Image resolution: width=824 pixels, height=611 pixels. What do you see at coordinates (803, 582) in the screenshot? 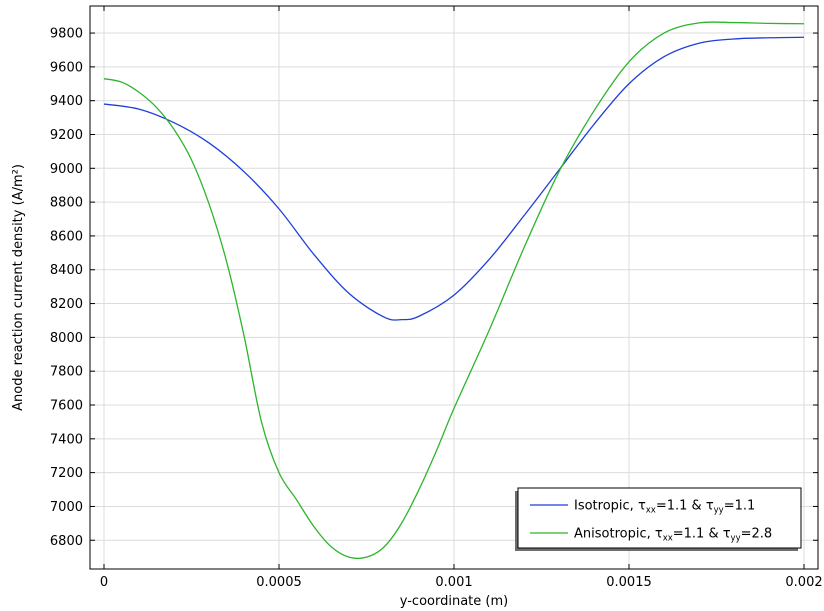
I see `x-tick-label: 0.002` at bounding box center [803, 582].